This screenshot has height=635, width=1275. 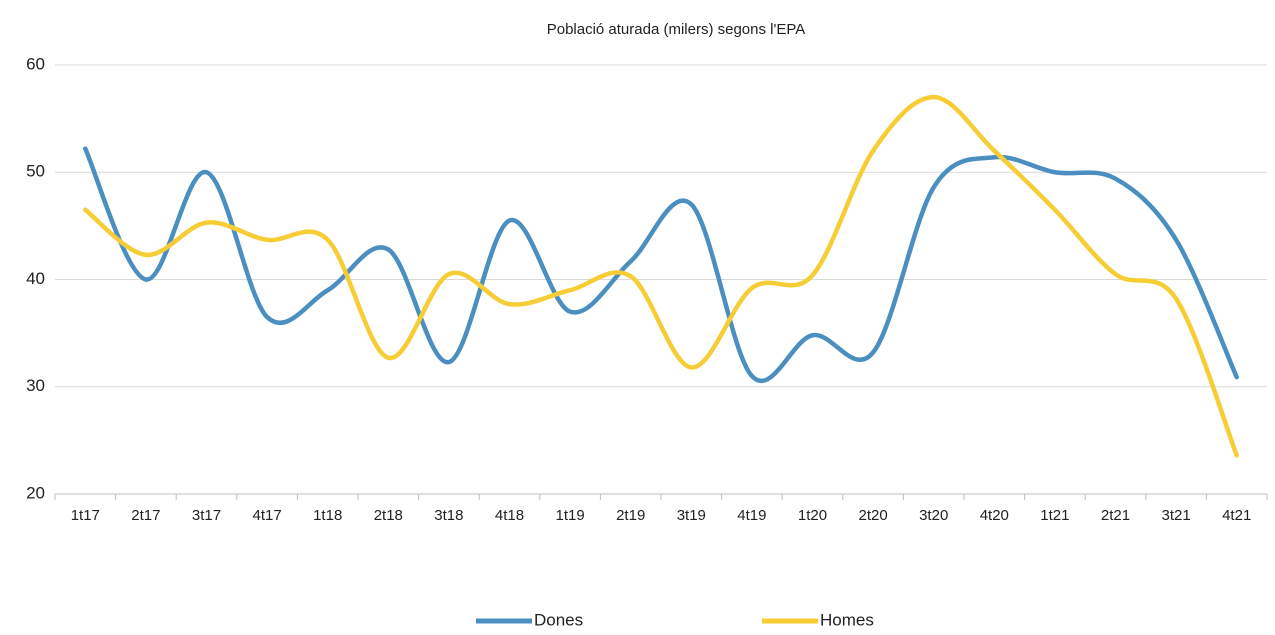 I want to click on x-tick-label: 2t17, so click(x=145, y=515).